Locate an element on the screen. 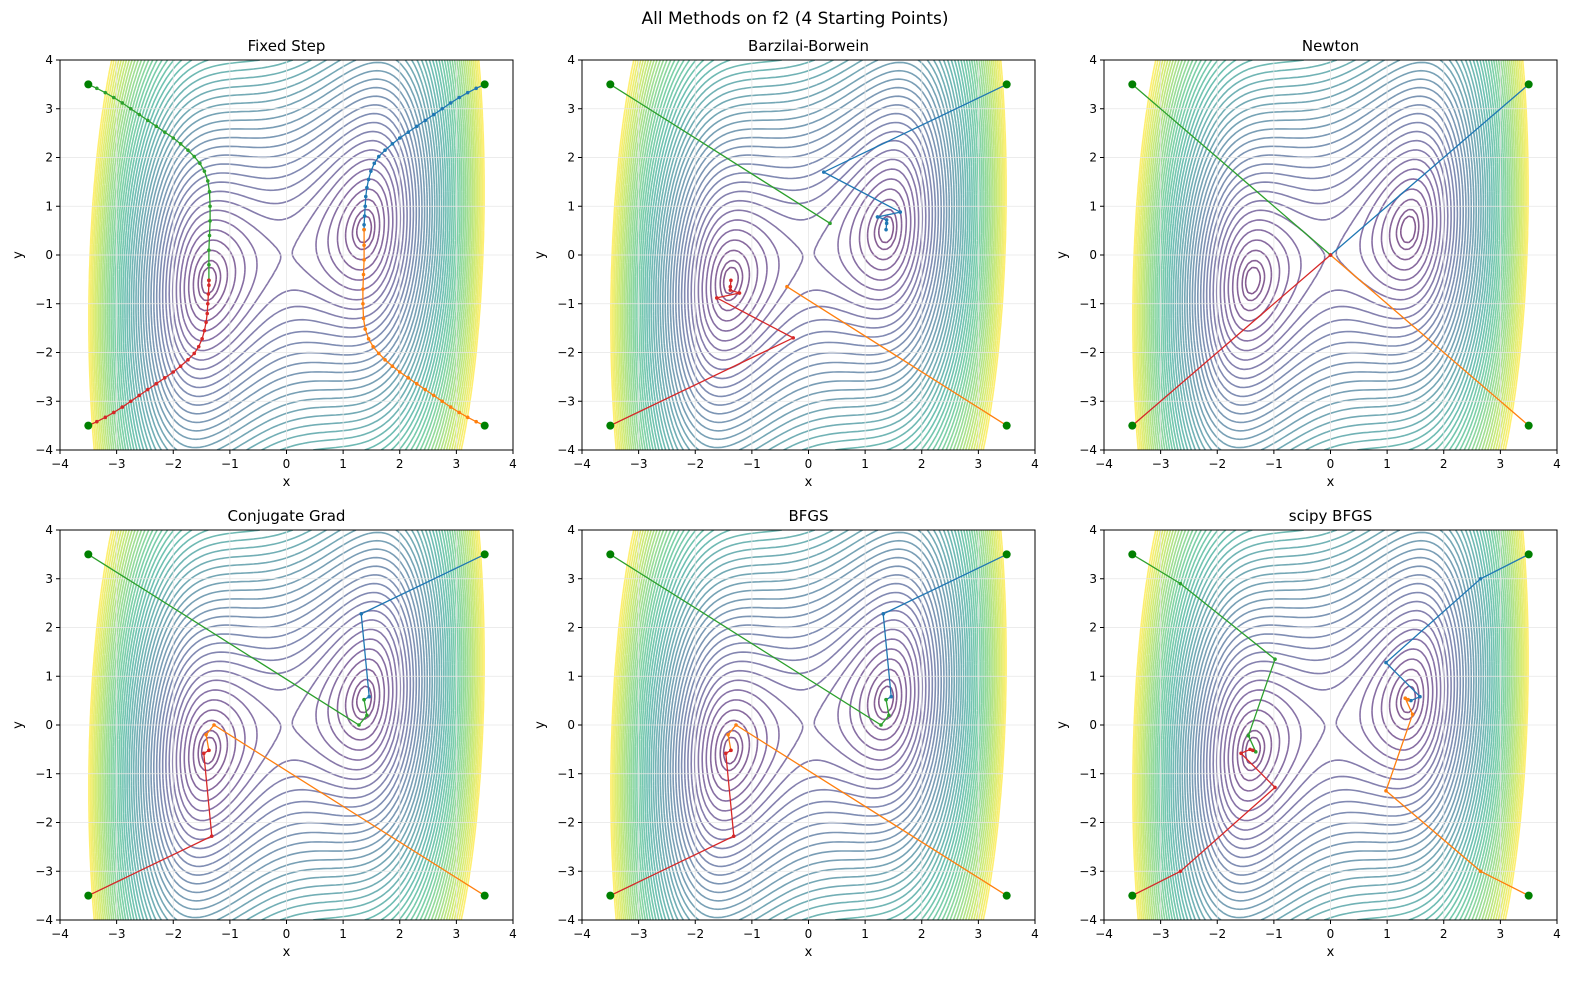  x-tick-label: −1 is located at coordinates (1274, 934).